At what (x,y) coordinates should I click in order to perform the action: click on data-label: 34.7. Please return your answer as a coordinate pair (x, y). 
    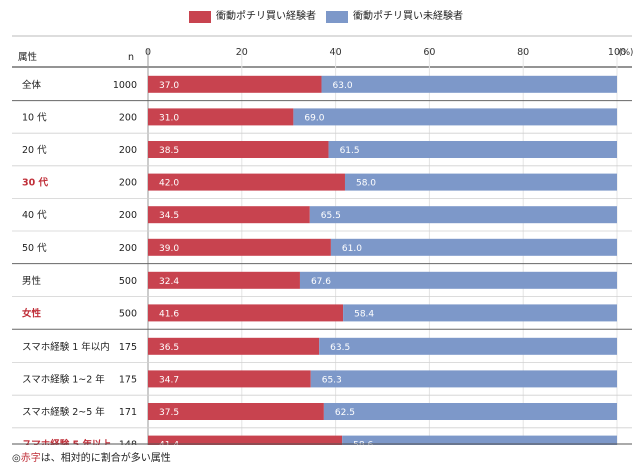
    Looking at the image, I should click on (169, 380).